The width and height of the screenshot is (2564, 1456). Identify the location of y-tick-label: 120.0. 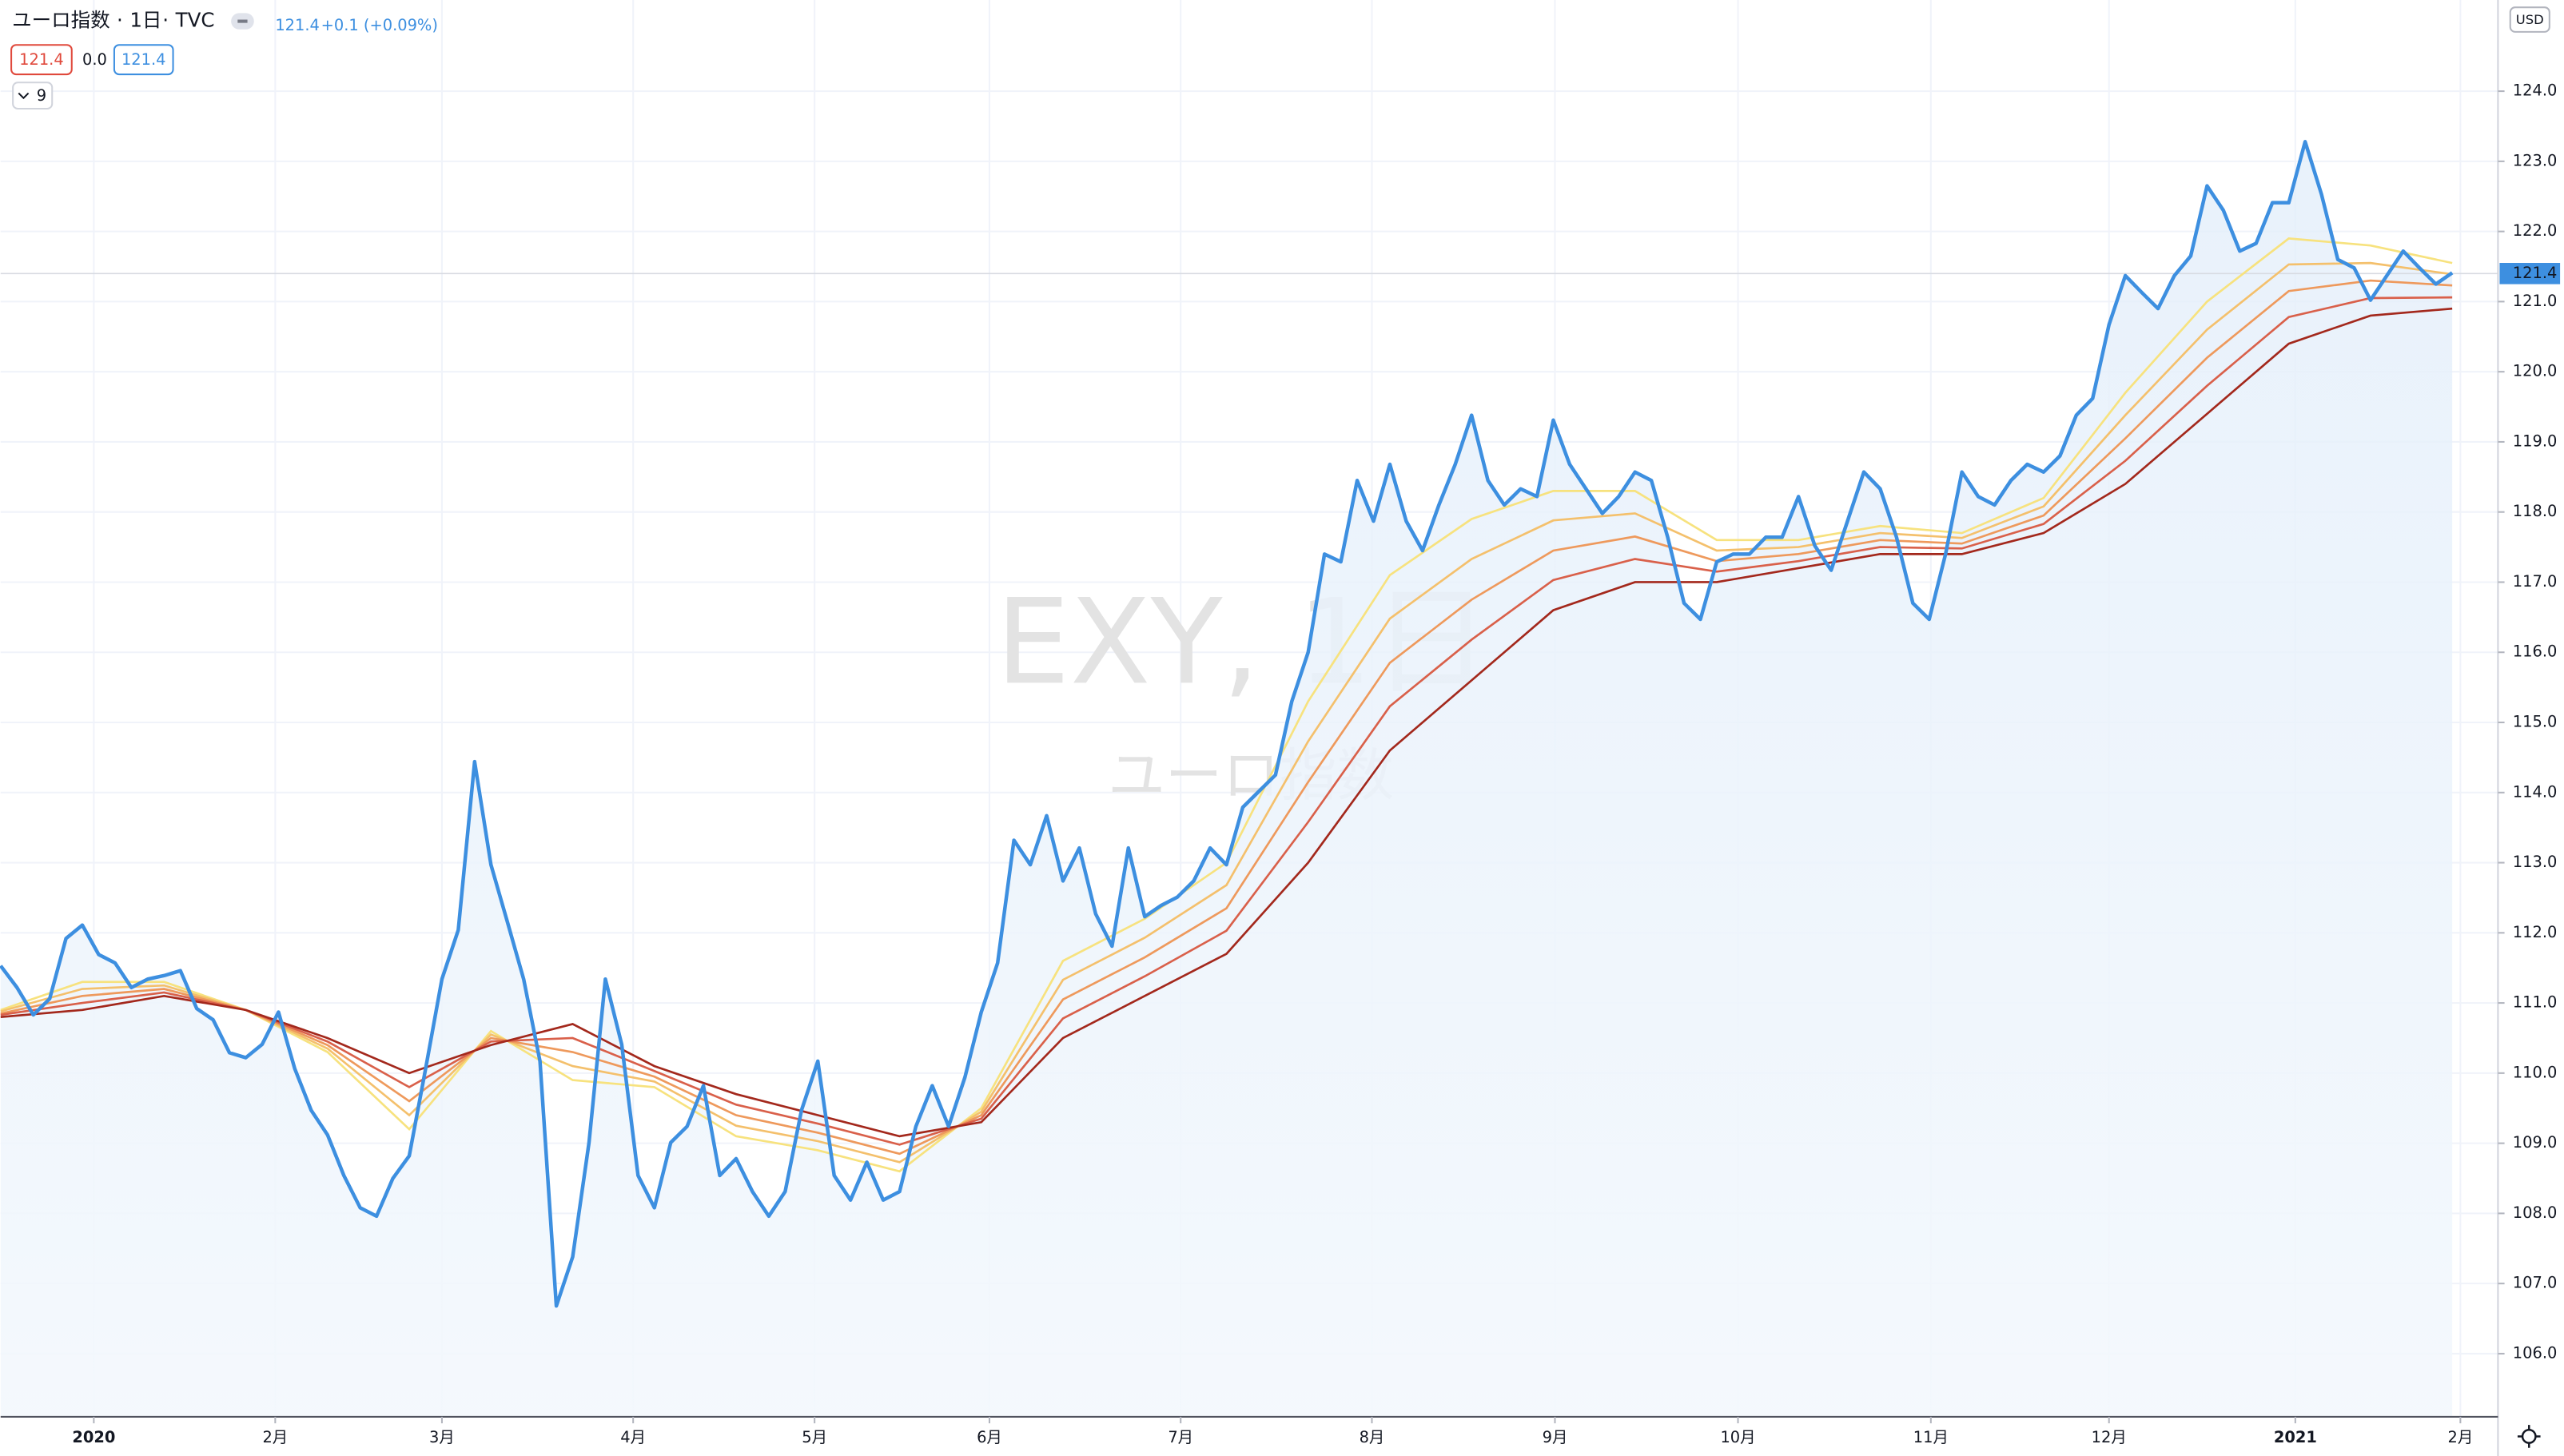
(2535, 371).